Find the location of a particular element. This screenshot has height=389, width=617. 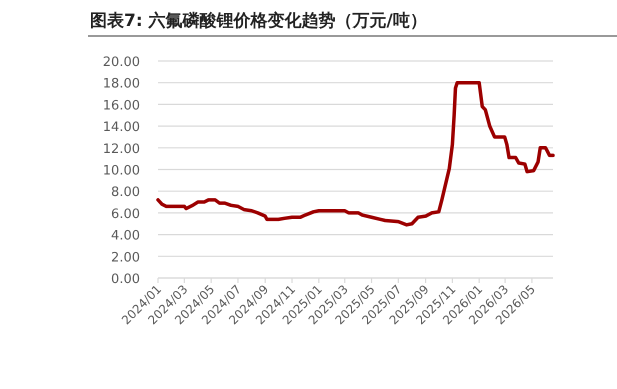

y-tick-label: 6.00 is located at coordinates (125, 214).